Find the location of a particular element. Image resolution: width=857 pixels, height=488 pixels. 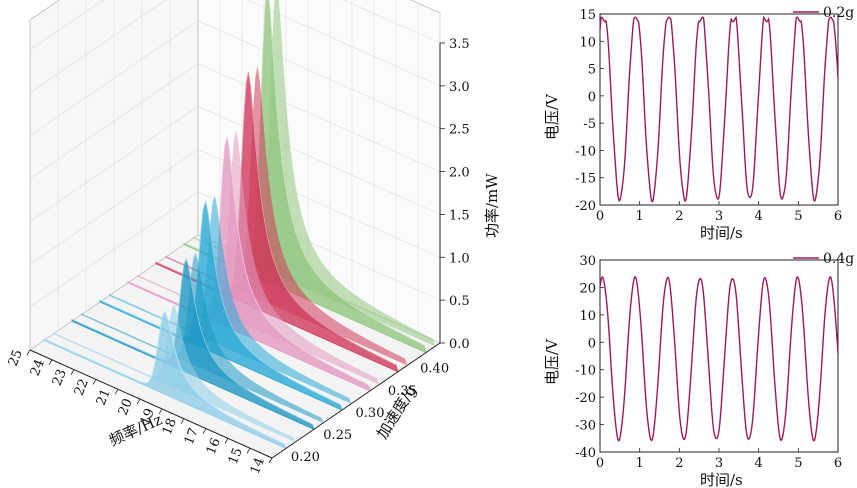

y-tick-label: 0.35 is located at coordinates (402, 391).